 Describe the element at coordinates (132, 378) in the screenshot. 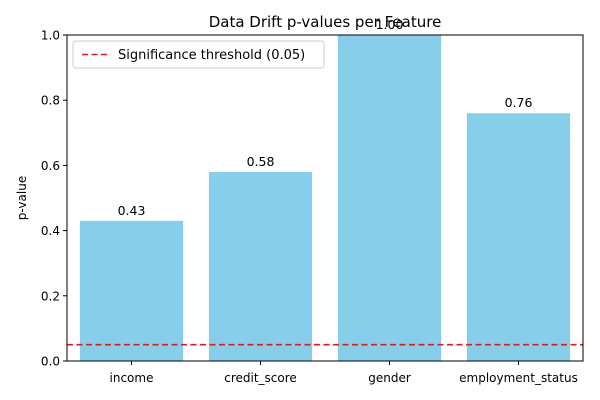

I see `x-tick-label-income: income` at that location.